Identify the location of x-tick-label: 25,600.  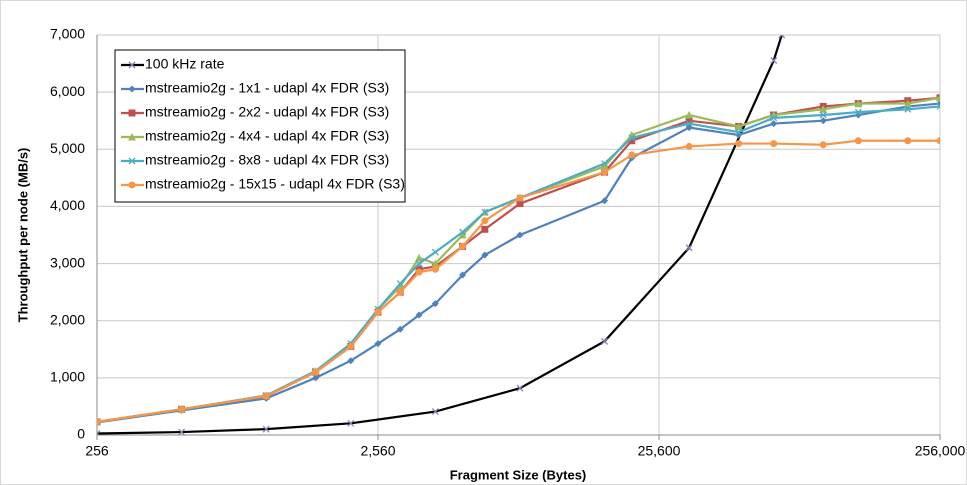
(659, 451).